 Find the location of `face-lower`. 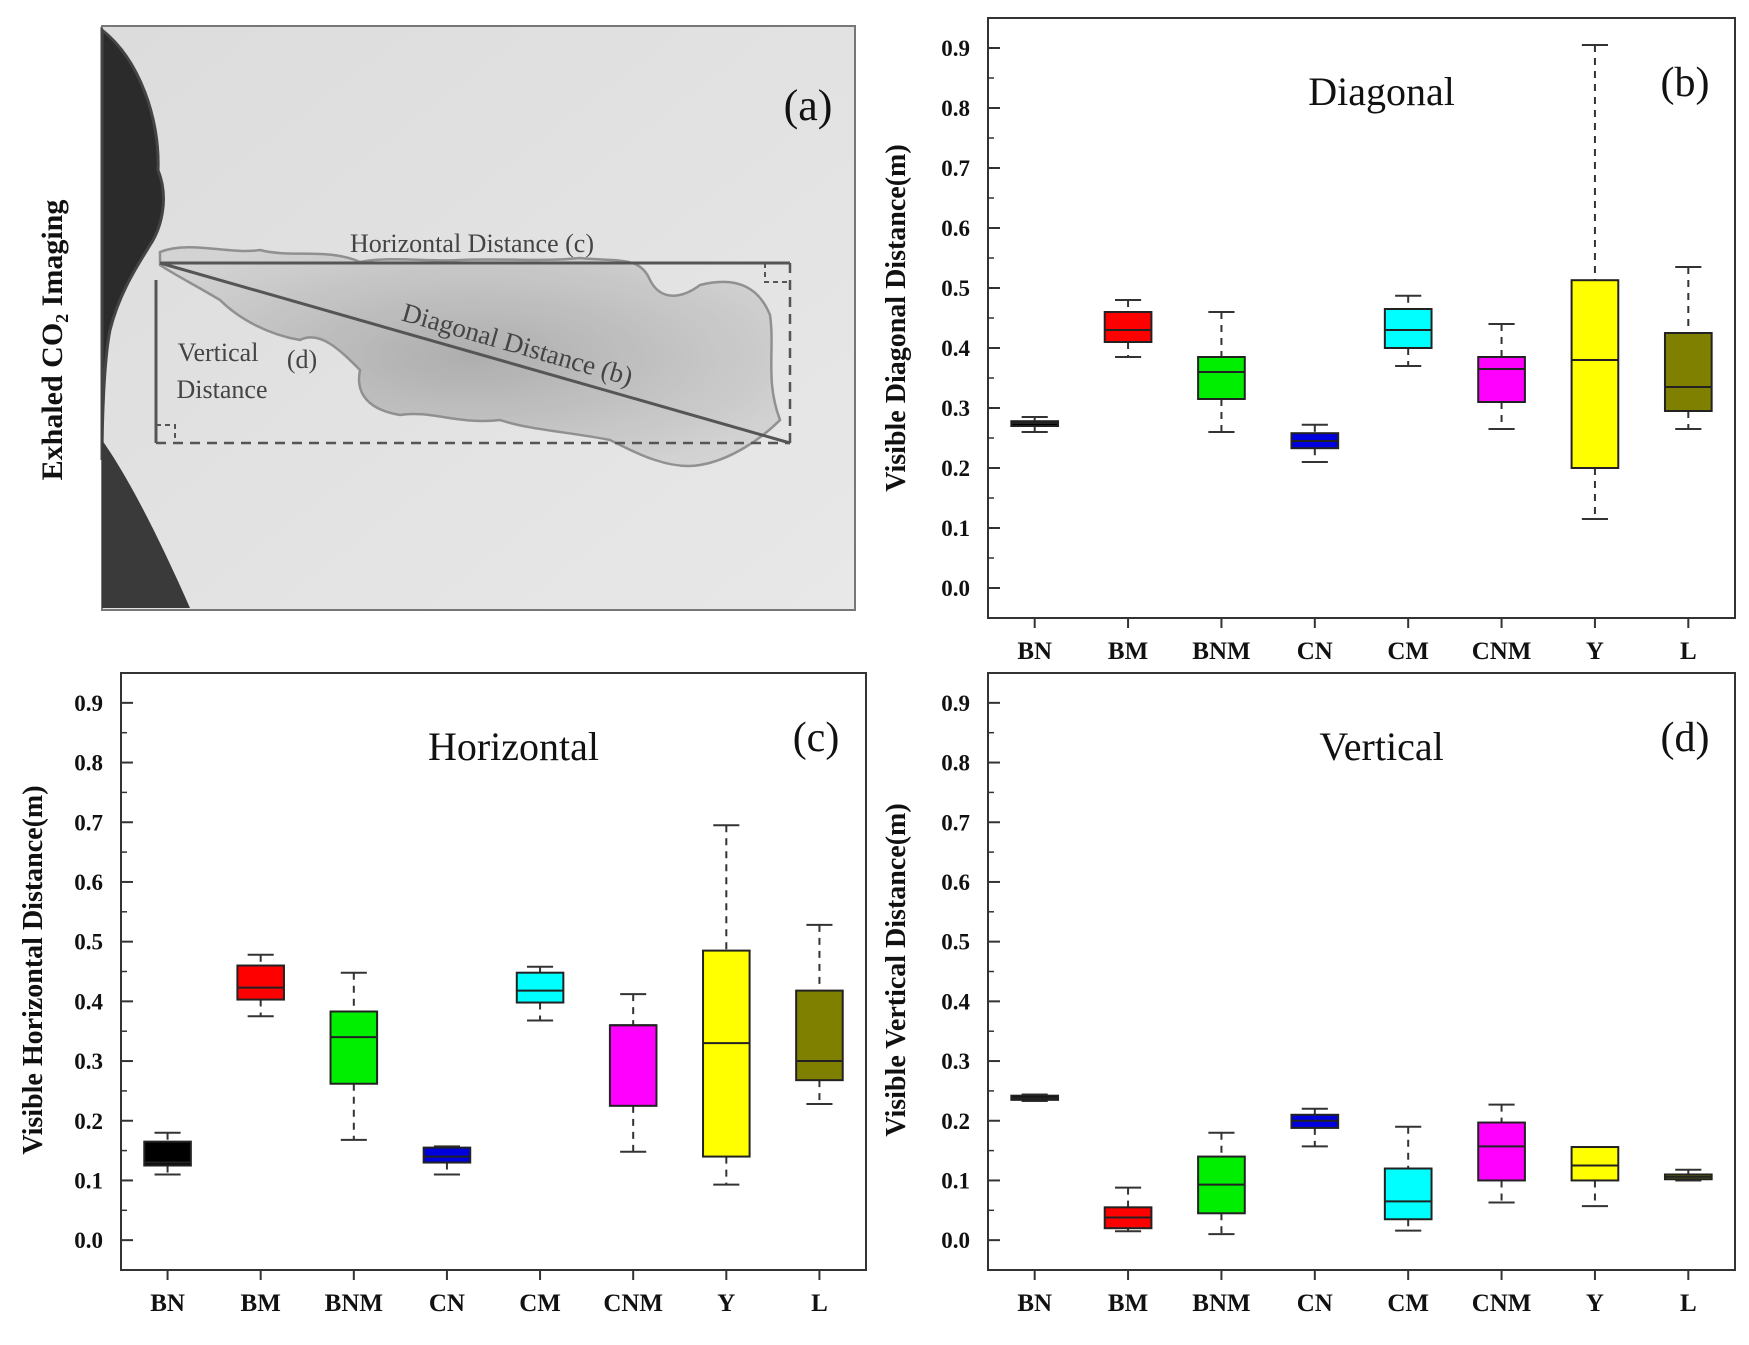

face-lower is located at coordinates (146, 524).